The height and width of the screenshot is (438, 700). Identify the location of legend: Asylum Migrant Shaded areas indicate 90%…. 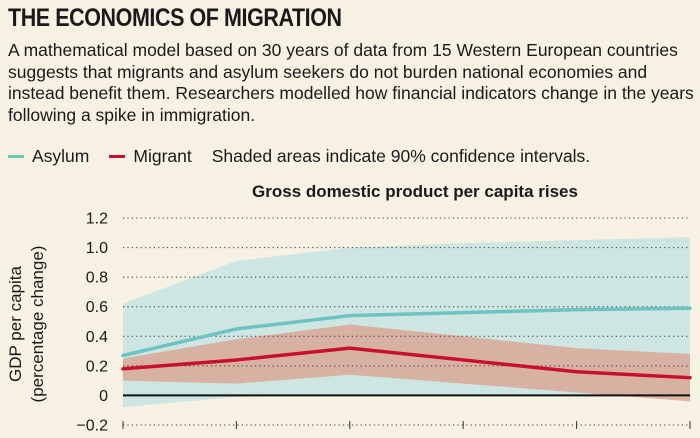
(299, 156).